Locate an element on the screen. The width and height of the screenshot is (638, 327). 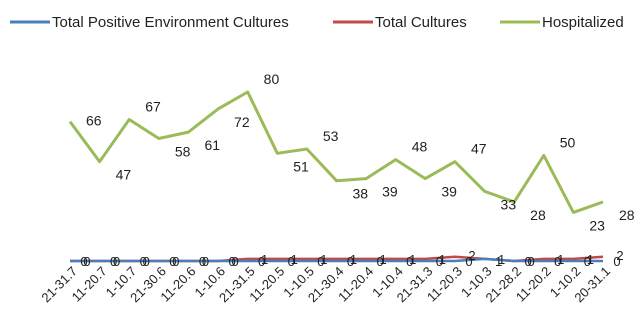
data-label-env-7: 0 is located at coordinates (291, 261).